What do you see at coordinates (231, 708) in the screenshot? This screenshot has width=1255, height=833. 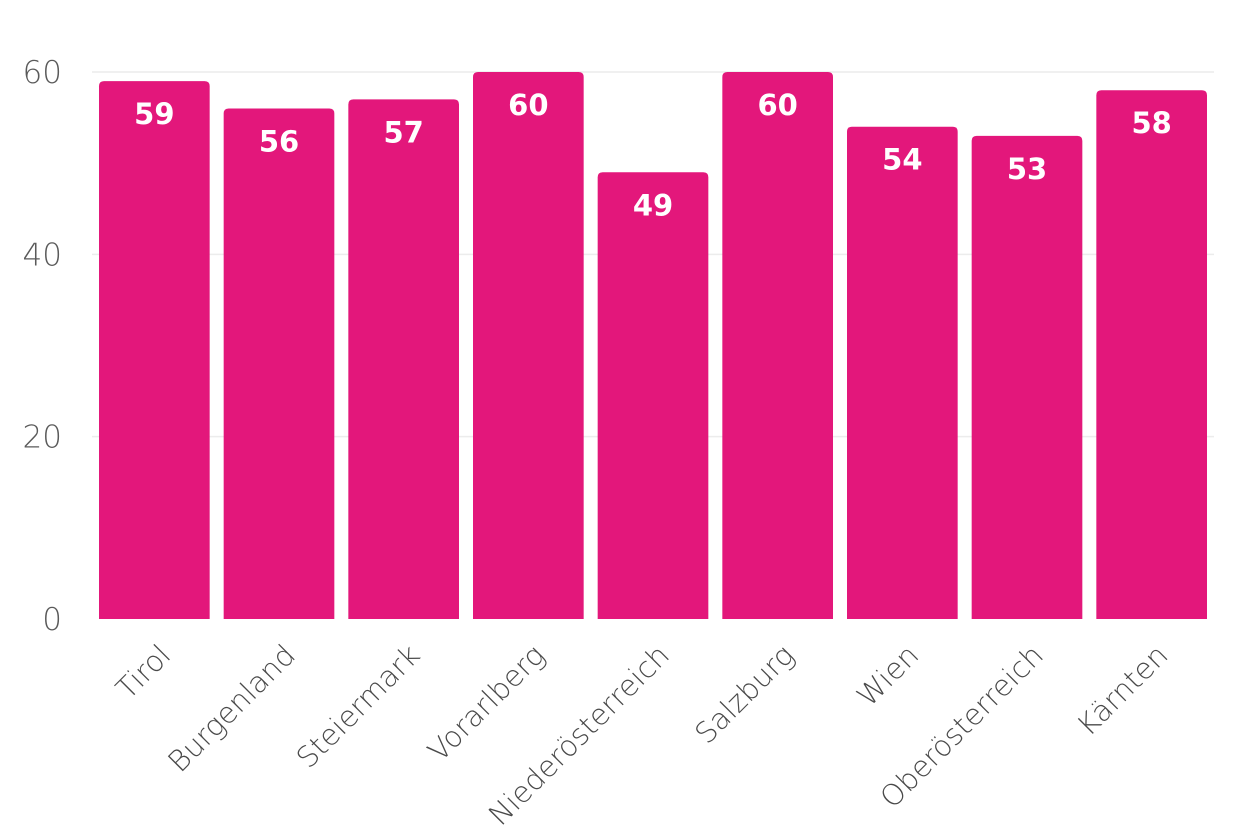 I see `x-tick-label: Burgenland` at bounding box center [231, 708].